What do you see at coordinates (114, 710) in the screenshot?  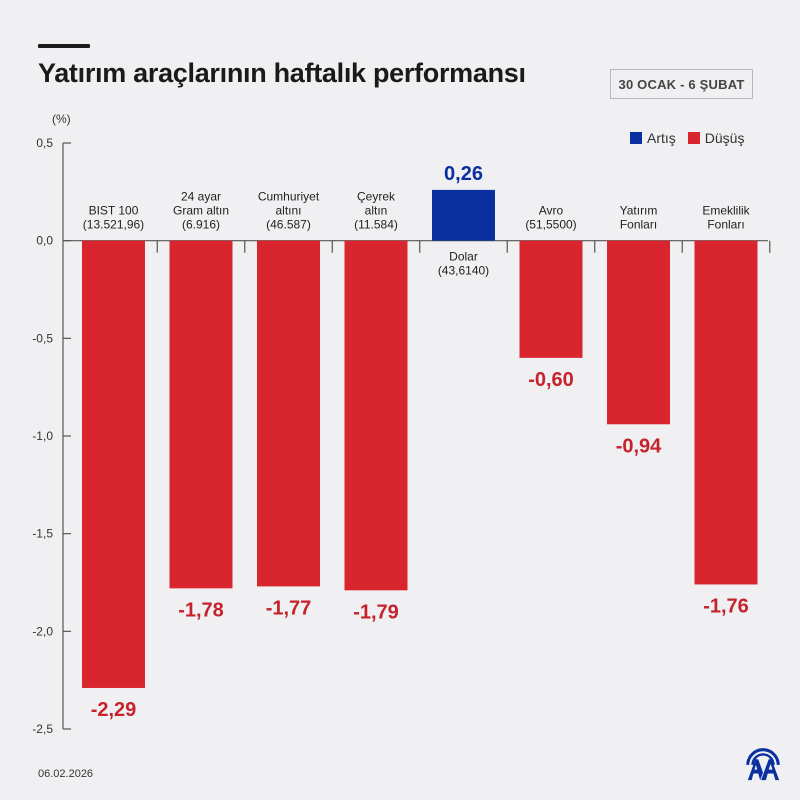 I see `bar-value-label: -2,29` at bounding box center [114, 710].